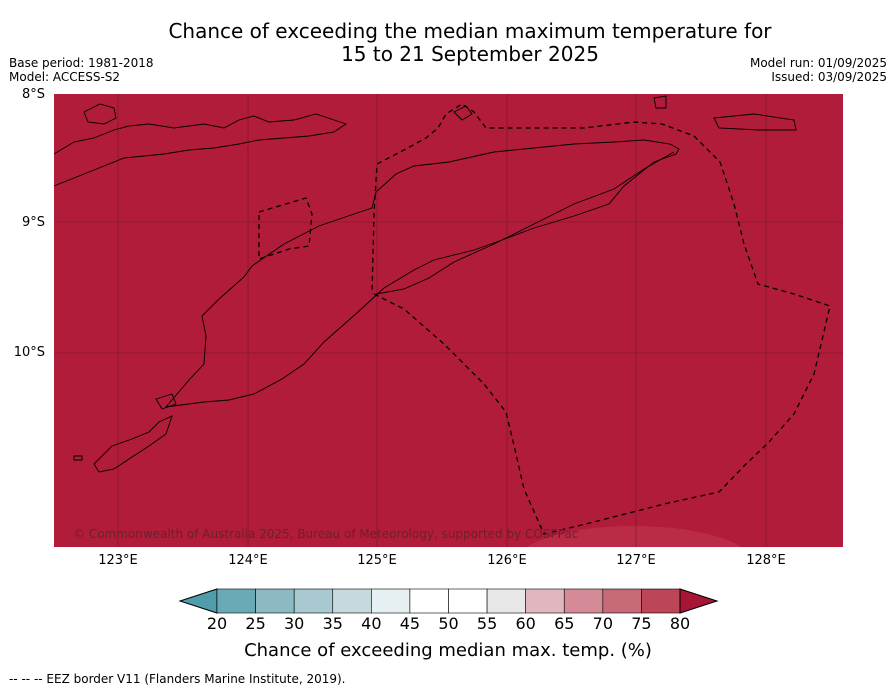 This screenshot has width=896, height=690. What do you see at coordinates (680, 623) in the screenshot?
I see `colorbar-tick-label: 80` at bounding box center [680, 623].